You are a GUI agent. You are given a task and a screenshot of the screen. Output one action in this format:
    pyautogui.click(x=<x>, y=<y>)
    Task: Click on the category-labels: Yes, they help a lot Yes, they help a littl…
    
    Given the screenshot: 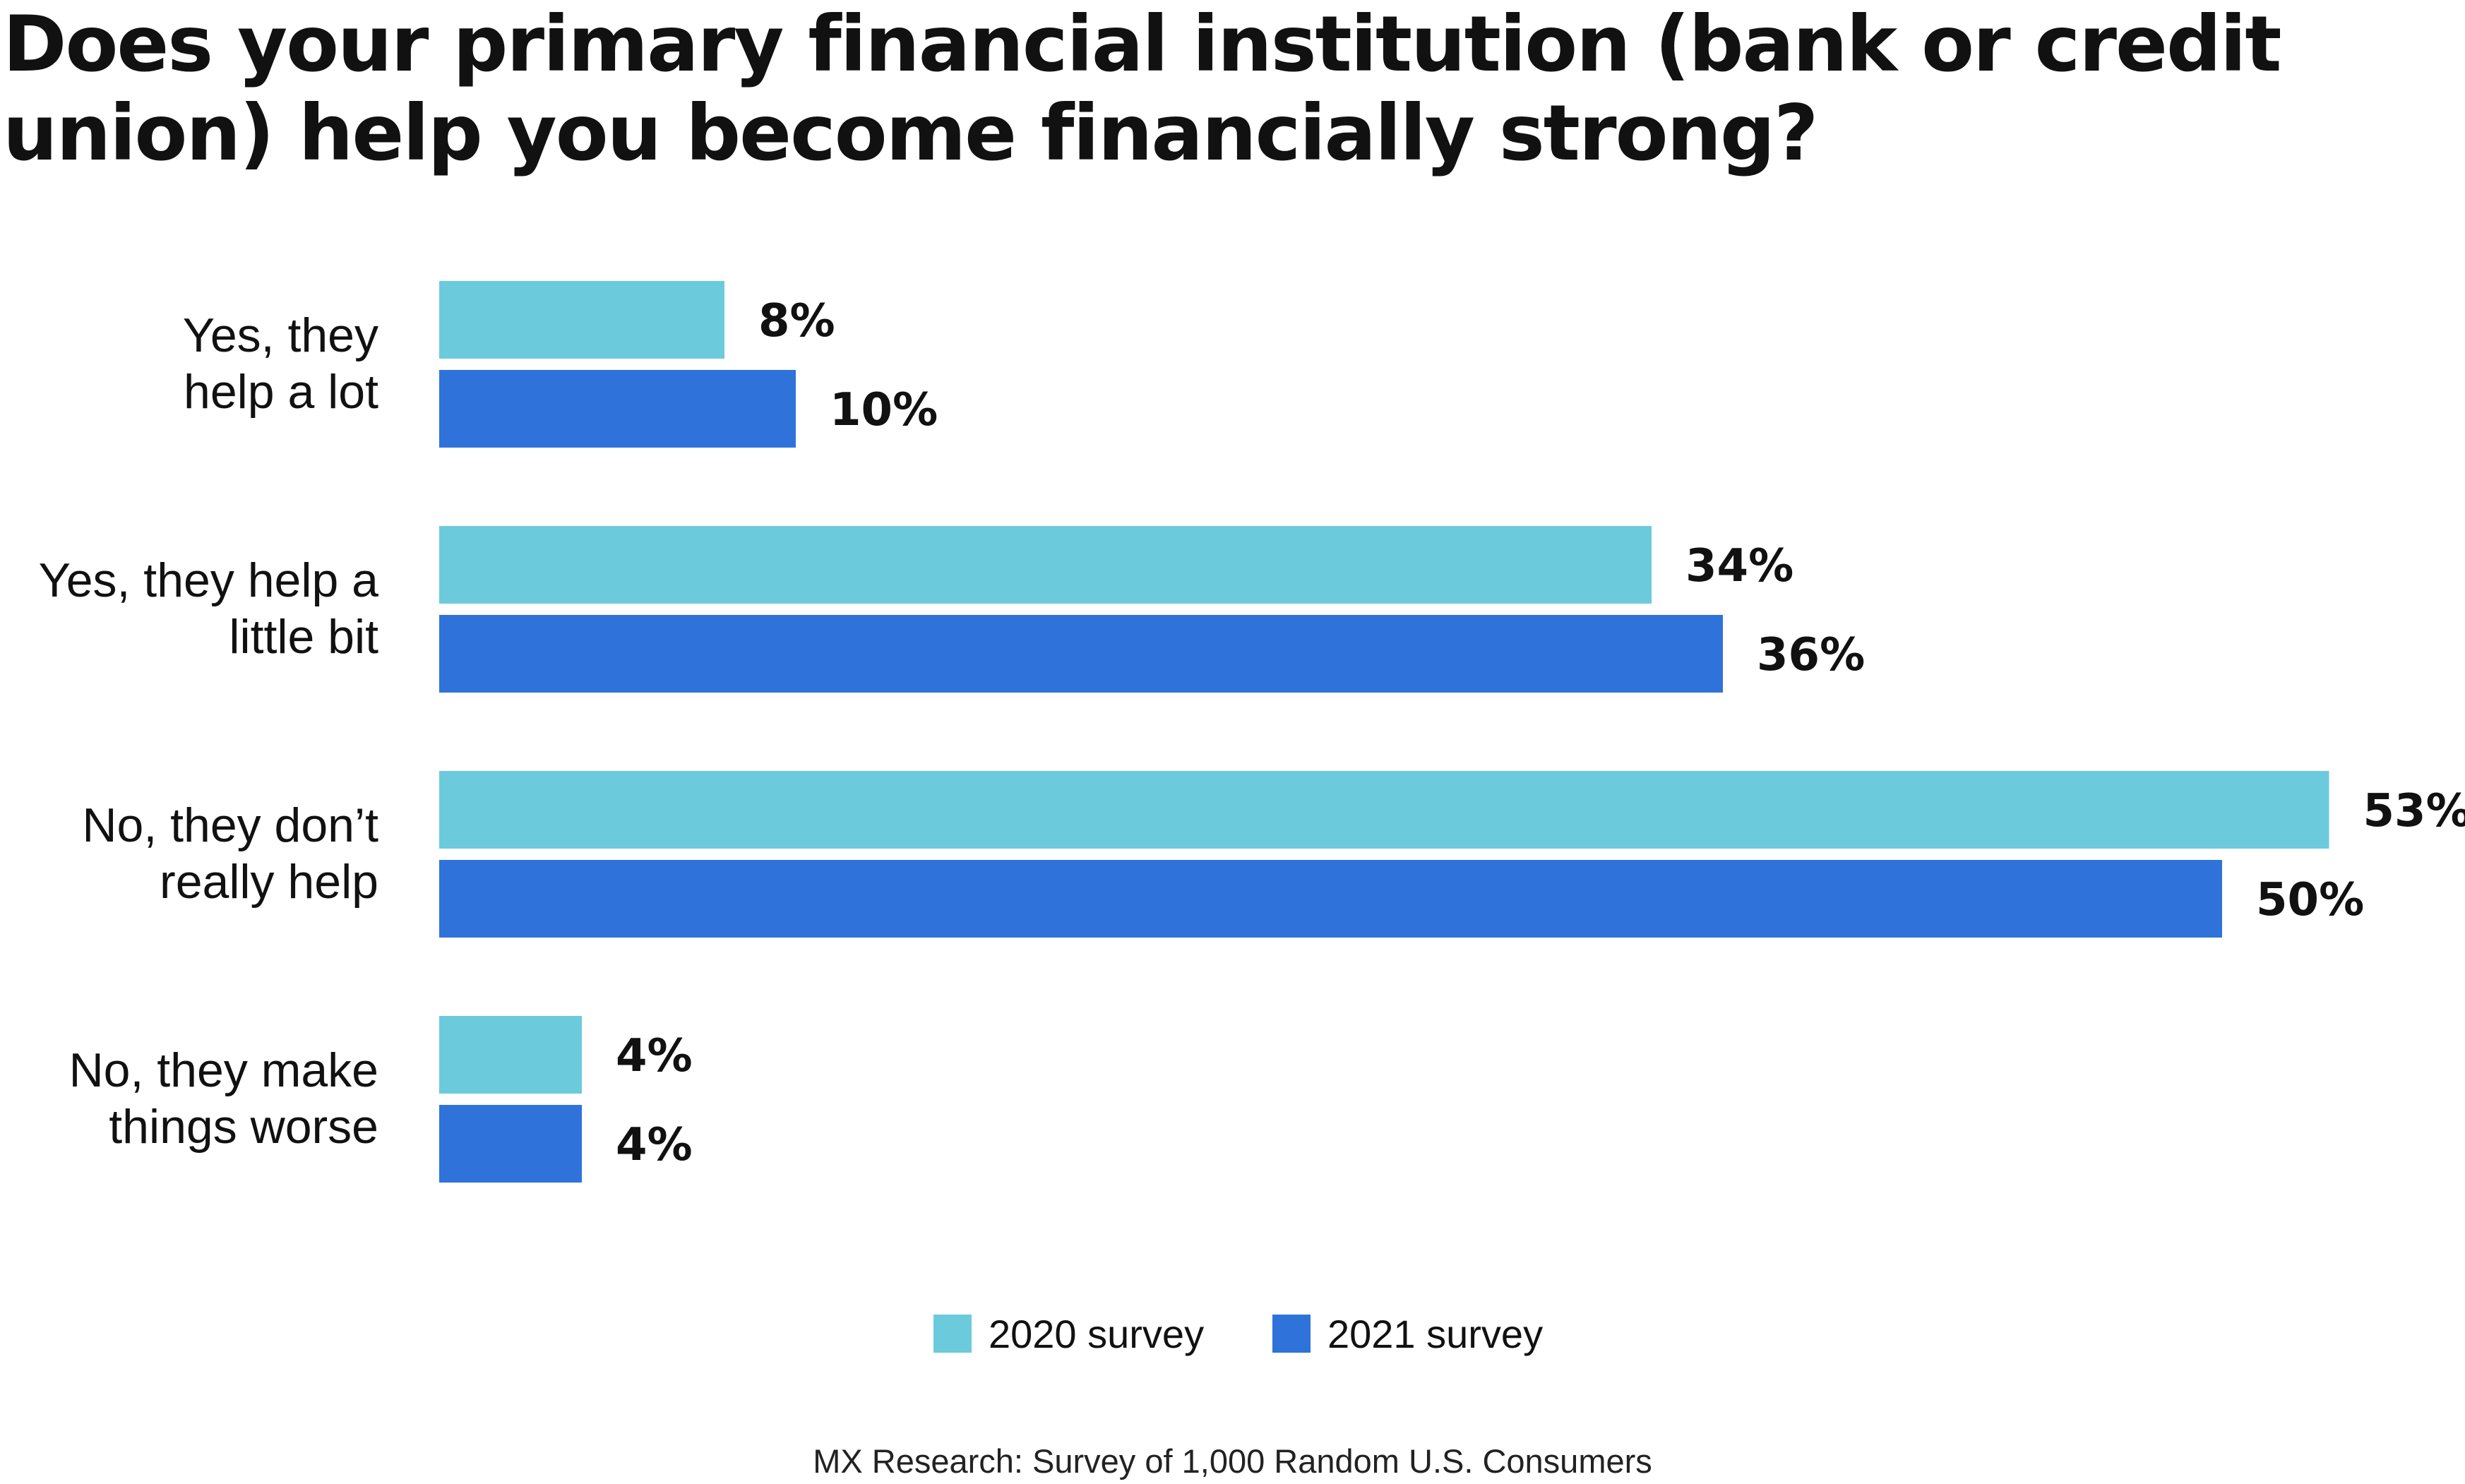 What is the action you would take?
    pyautogui.click(x=209, y=731)
    